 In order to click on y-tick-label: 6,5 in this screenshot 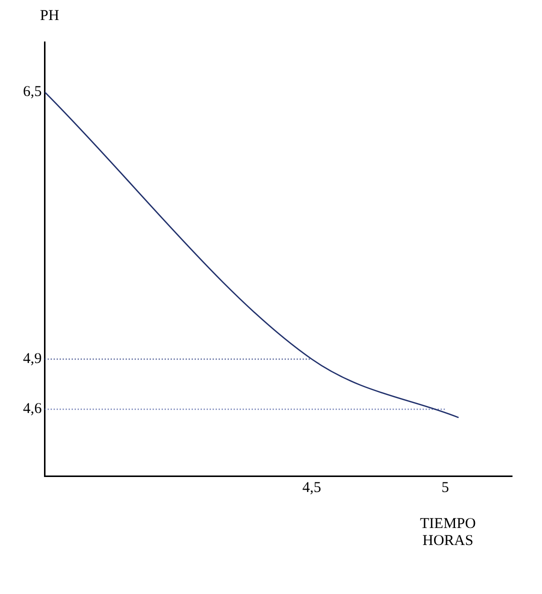, I will do `click(32, 92)`.